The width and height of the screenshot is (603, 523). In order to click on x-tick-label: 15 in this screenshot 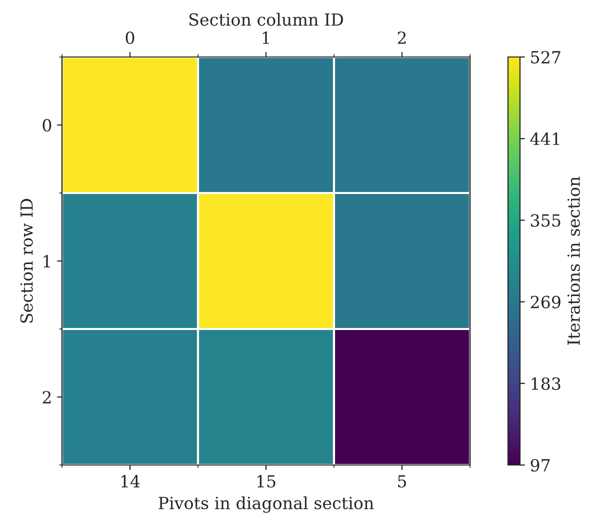, I will do `click(266, 481)`.